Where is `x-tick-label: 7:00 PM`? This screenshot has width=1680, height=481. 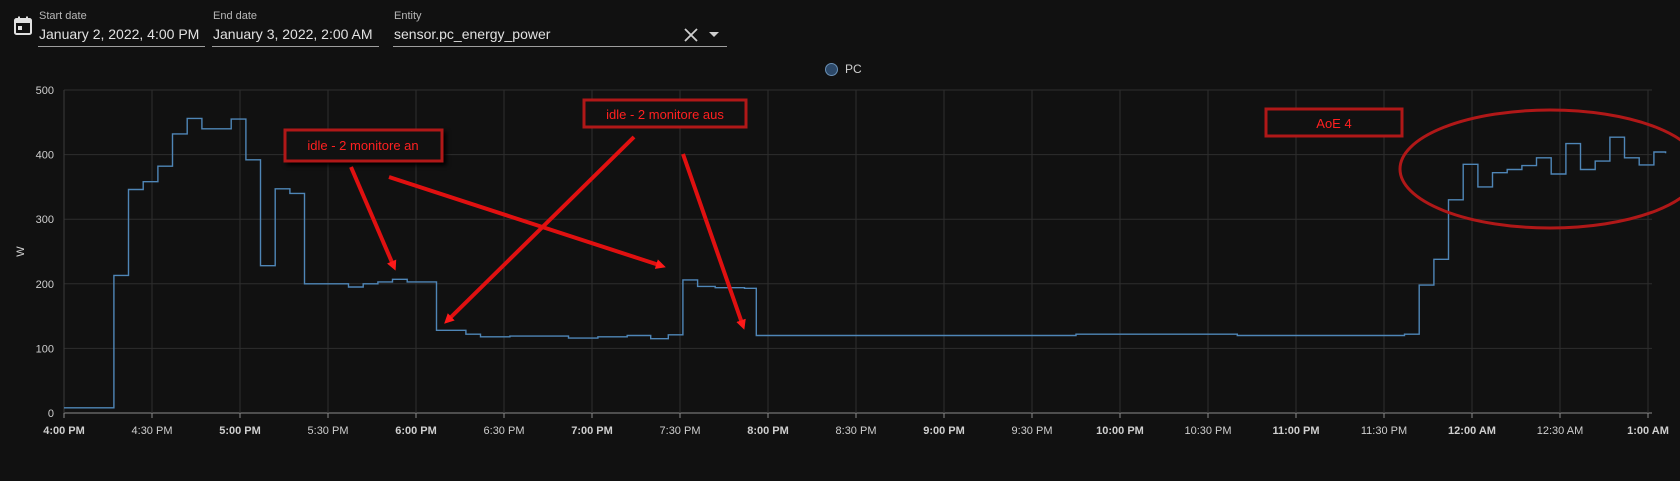 x-tick-label: 7:00 PM is located at coordinates (592, 431).